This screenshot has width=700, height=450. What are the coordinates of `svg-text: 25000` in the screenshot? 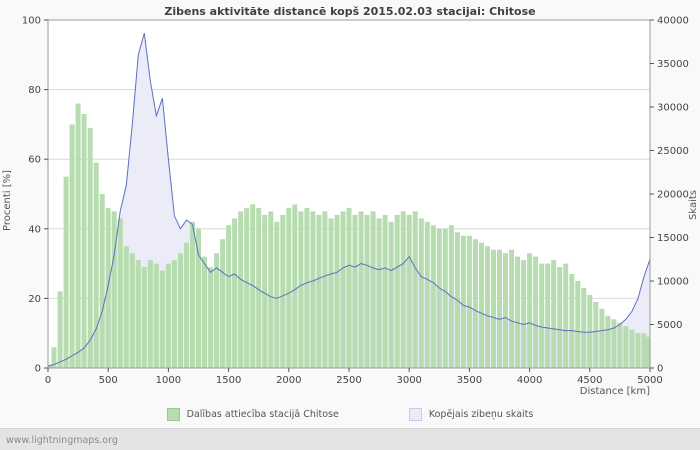 It's located at (673, 151).